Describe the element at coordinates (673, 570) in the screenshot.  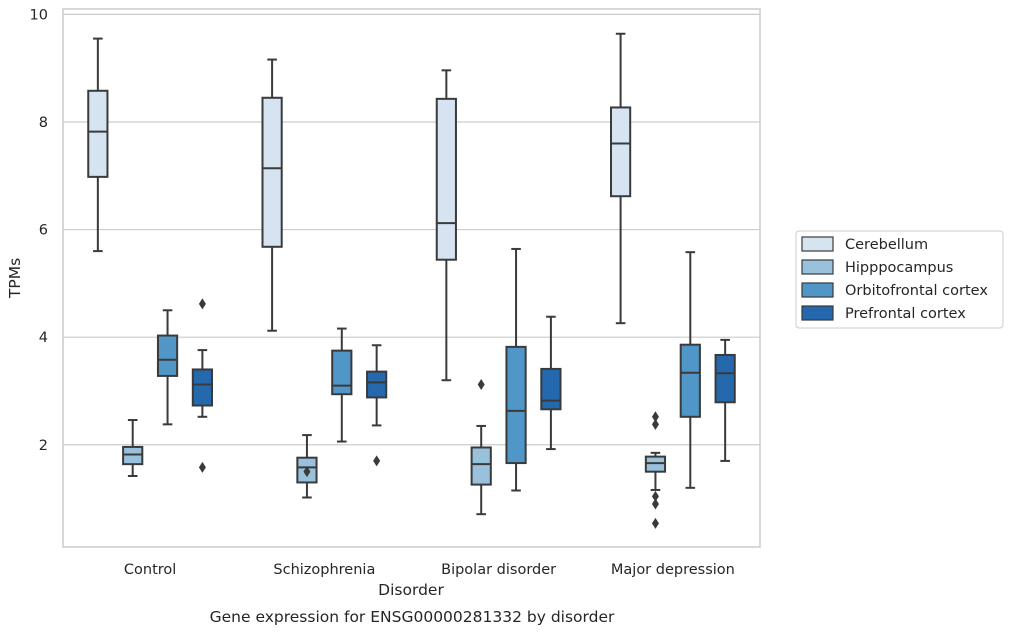
I see `x-tick-label: Major depression` at that location.